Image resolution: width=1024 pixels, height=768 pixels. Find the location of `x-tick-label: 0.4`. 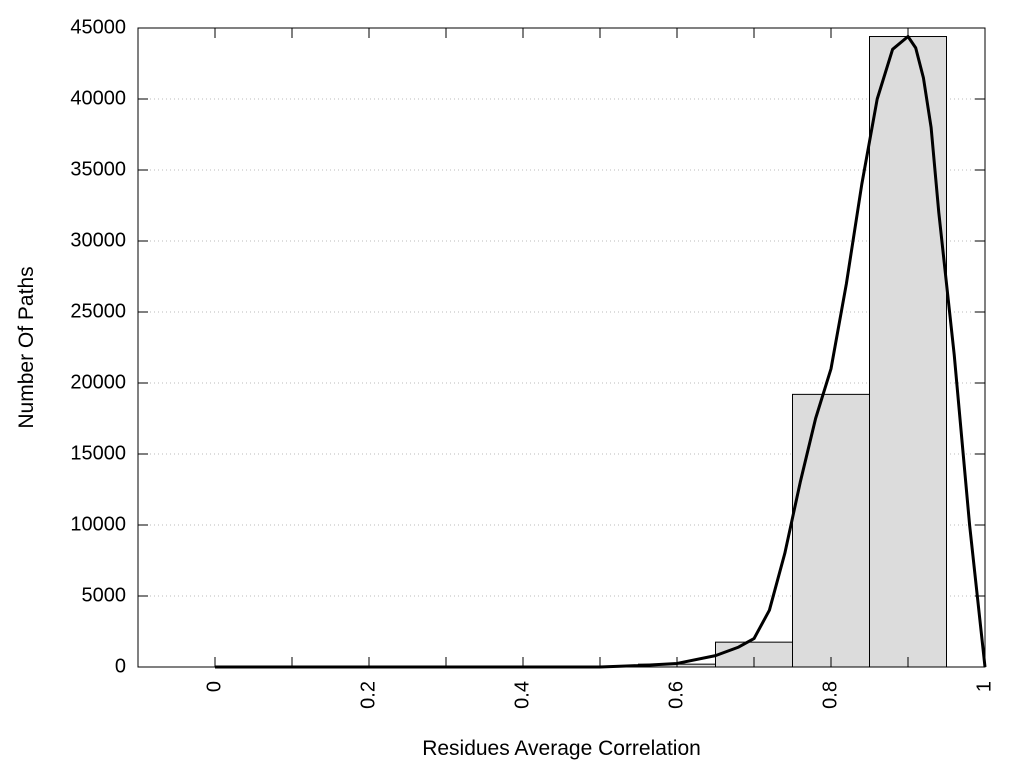

x-tick-label: 0.4 is located at coordinates (522, 695).